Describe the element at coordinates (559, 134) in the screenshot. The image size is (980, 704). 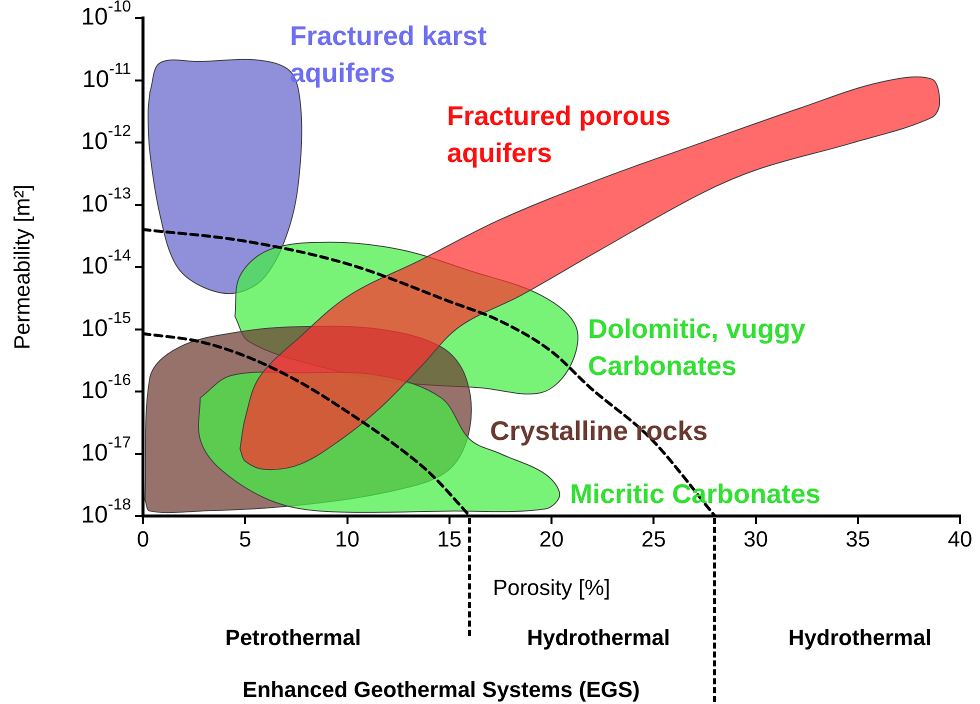
I see `series-label: Fractured porous aquifers` at that location.